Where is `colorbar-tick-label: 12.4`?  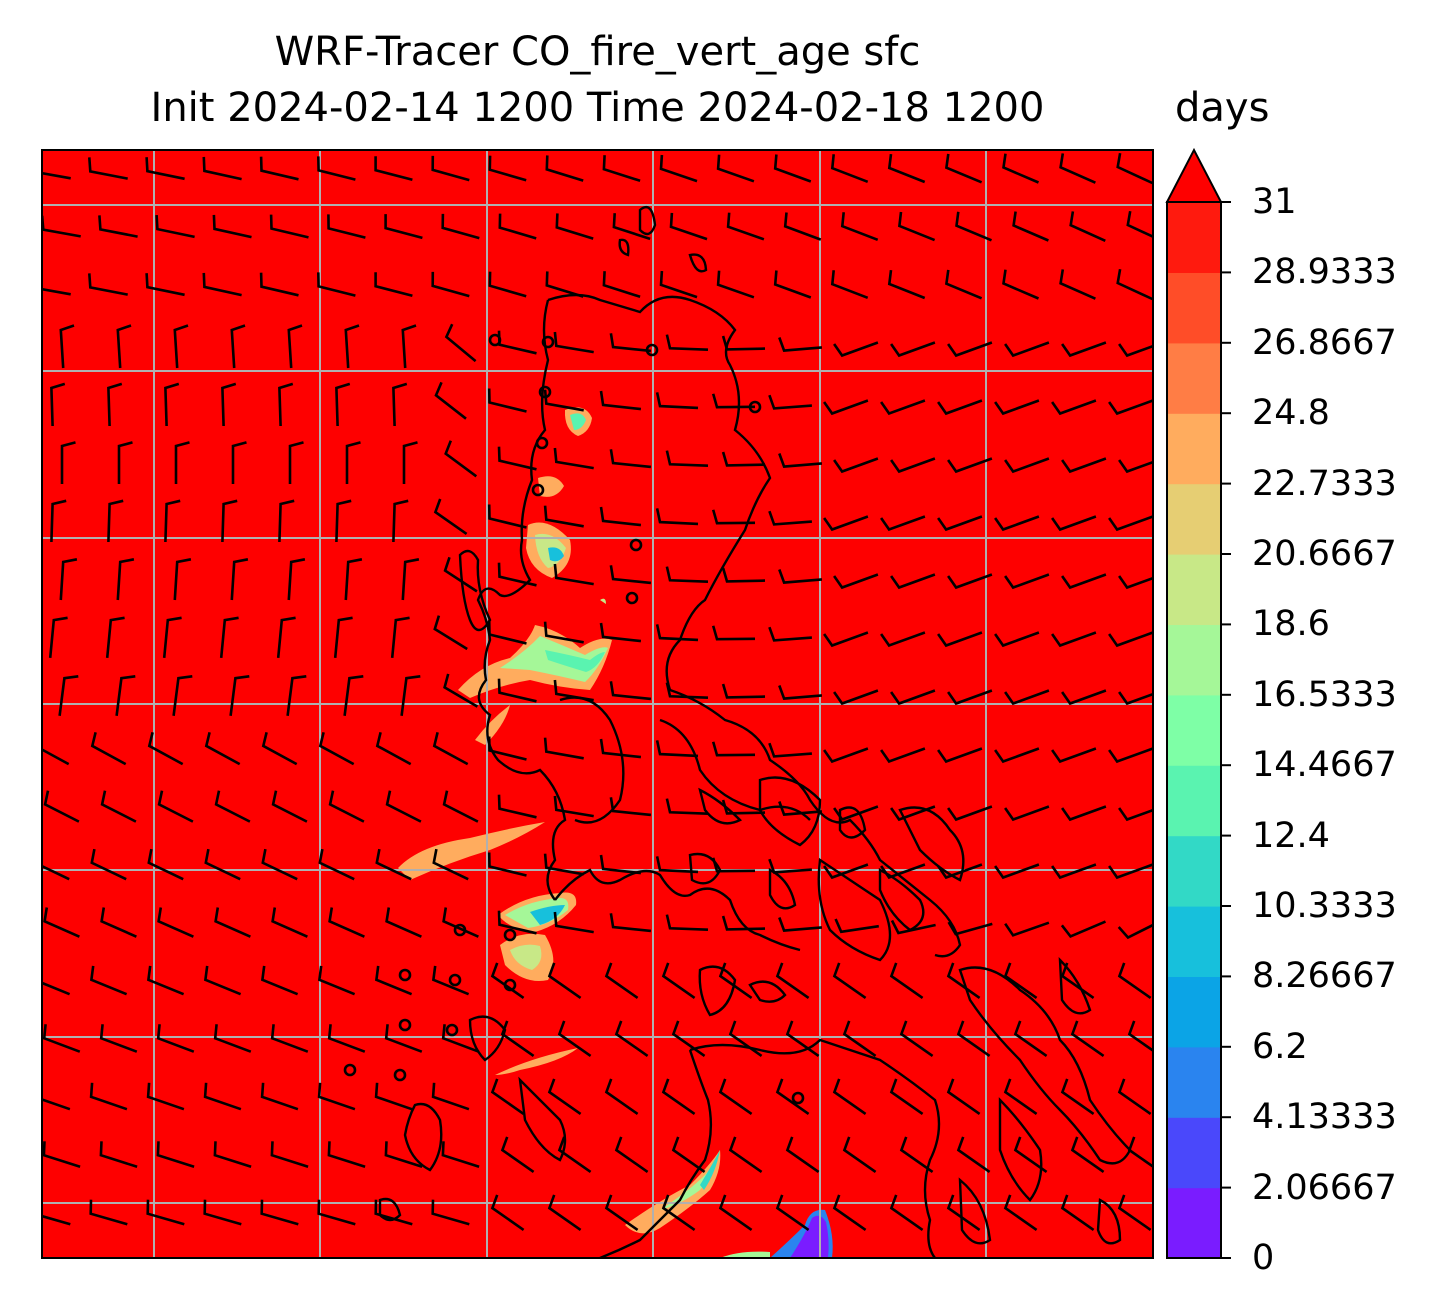
colorbar-tick-label: 12.4 is located at coordinates (1291, 835).